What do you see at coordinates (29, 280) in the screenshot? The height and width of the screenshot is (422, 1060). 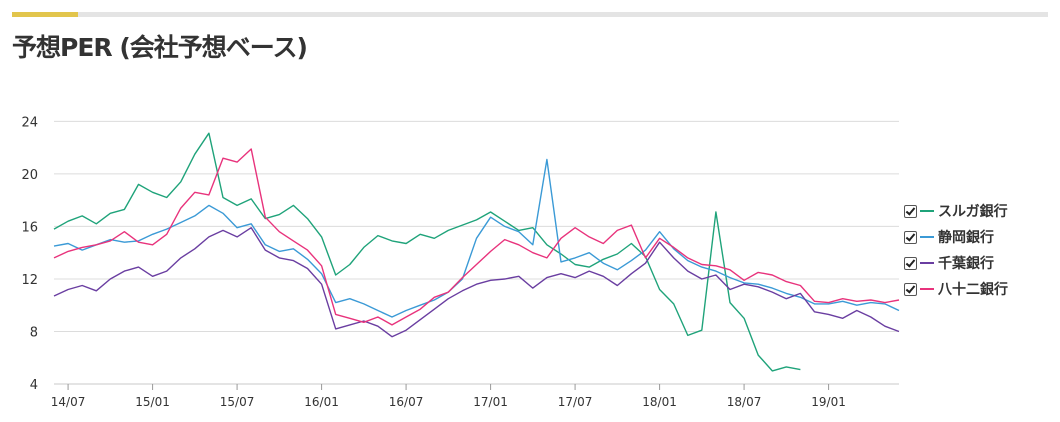 I see `y-tick-label: 12` at bounding box center [29, 280].